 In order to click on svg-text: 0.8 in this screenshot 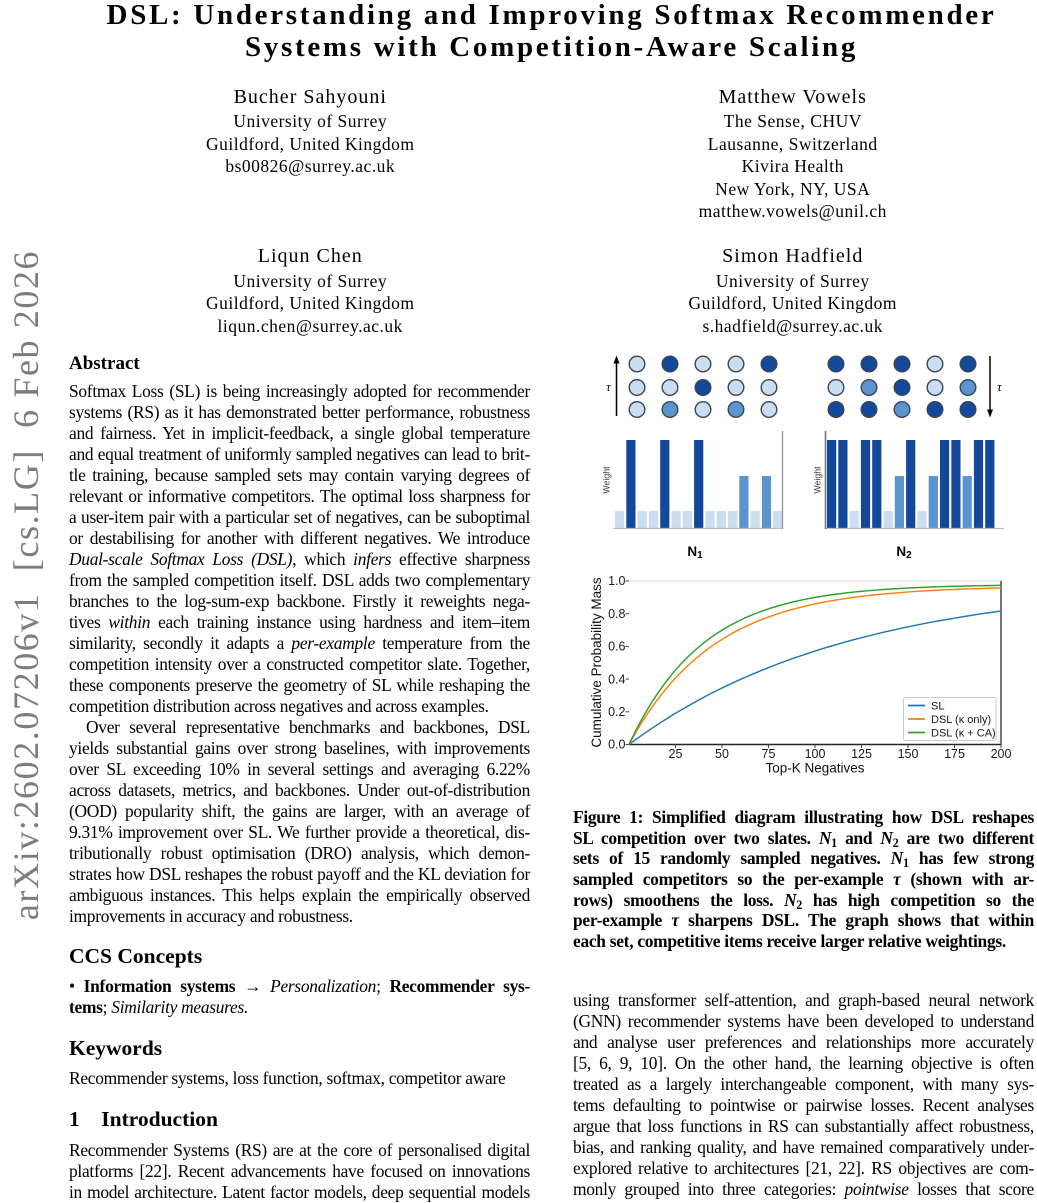, I will do `click(616, 614)`.